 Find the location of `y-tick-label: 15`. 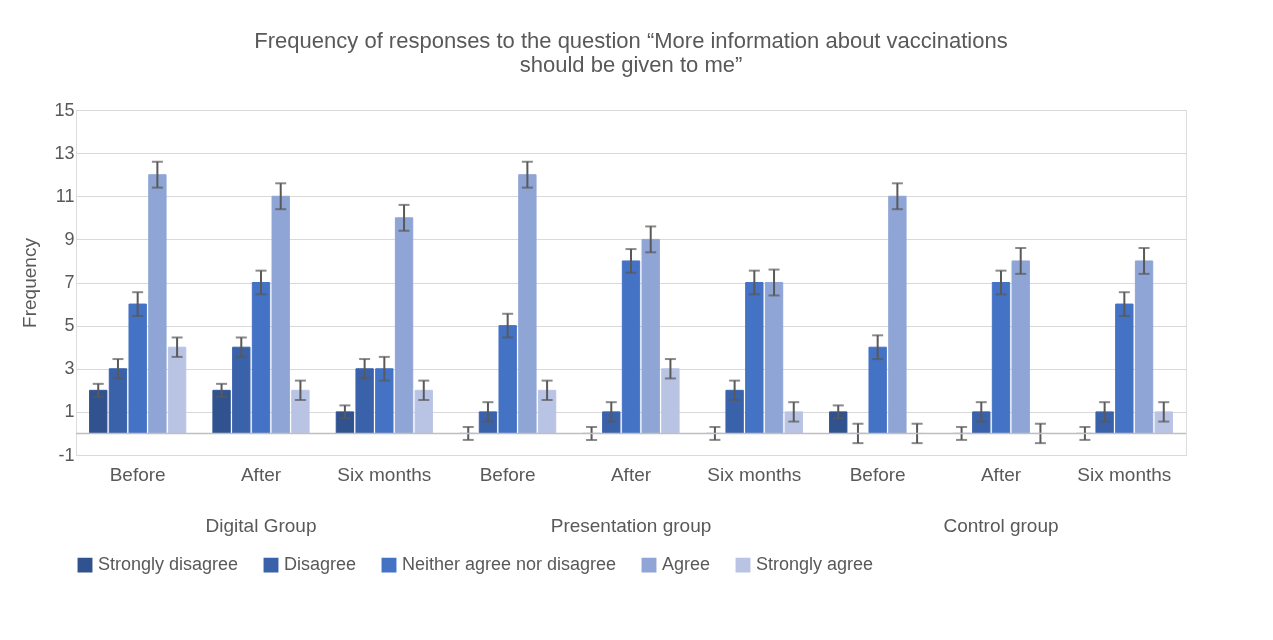

y-tick-label: 15 is located at coordinates (64, 109).